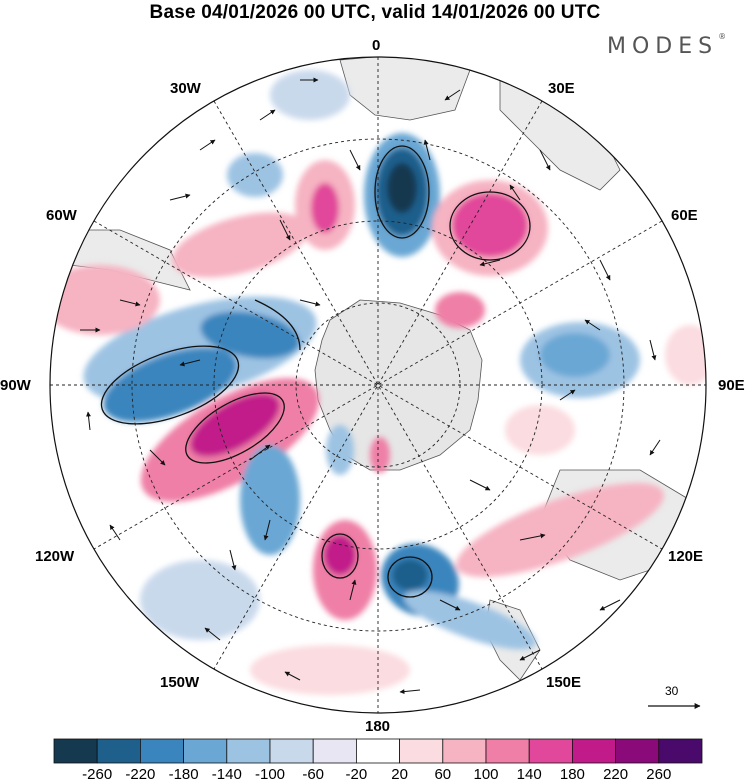 This screenshot has width=750, height=783. What do you see at coordinates (15, 385) in the screenshot?
I see `lon-label-90w: 90W` at bounding box center [15, 385].